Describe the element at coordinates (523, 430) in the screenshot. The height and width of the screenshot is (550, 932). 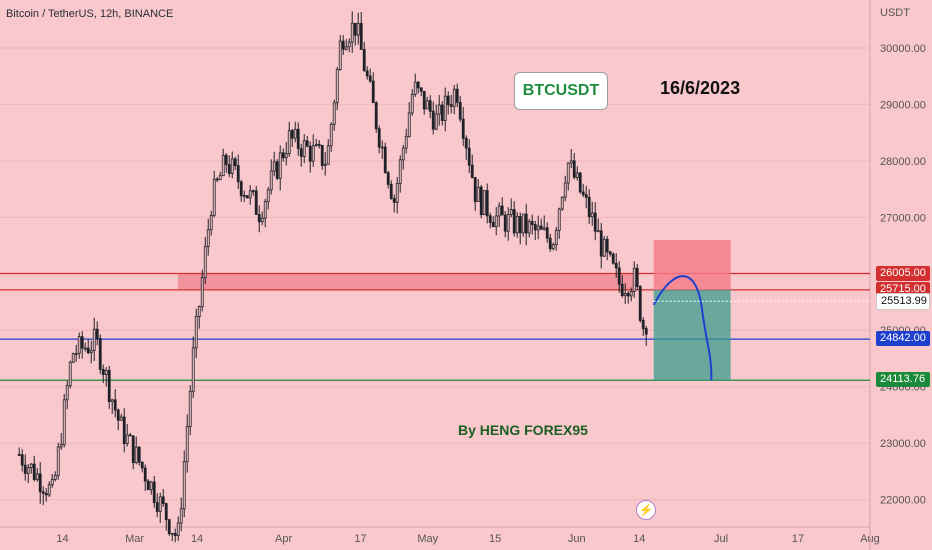
I see `author-annotation: By HENG FOREX95` at that location.